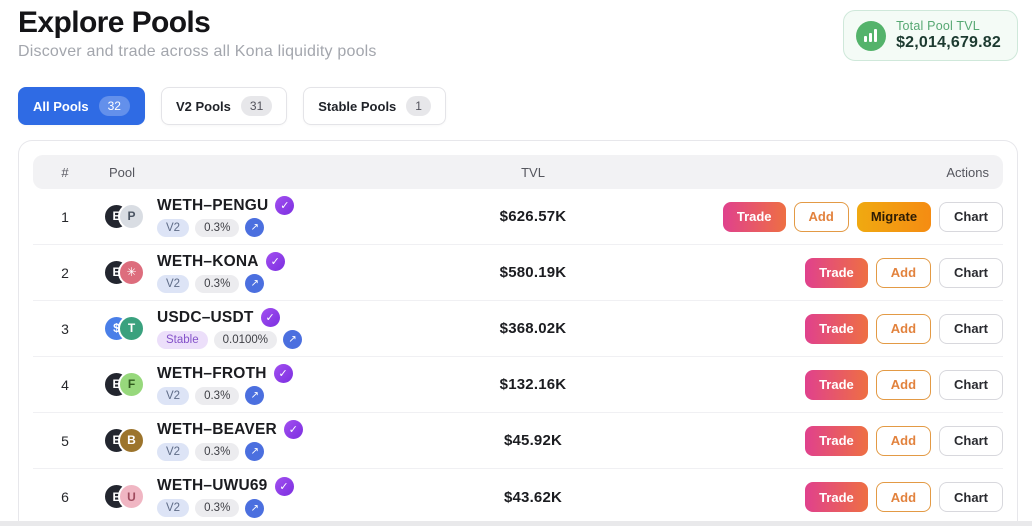 This screenshot has height=526, width=1032. I want to click on column-header-pool: Pool, so click(122, 172).